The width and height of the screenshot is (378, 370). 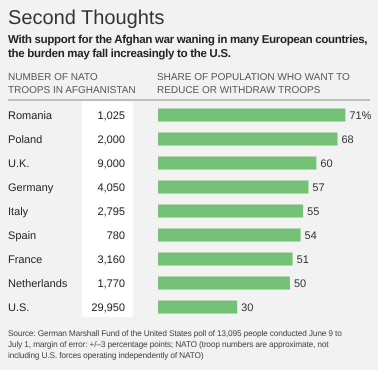 I want to click on data-label: 55, so click(x=313, y=212).